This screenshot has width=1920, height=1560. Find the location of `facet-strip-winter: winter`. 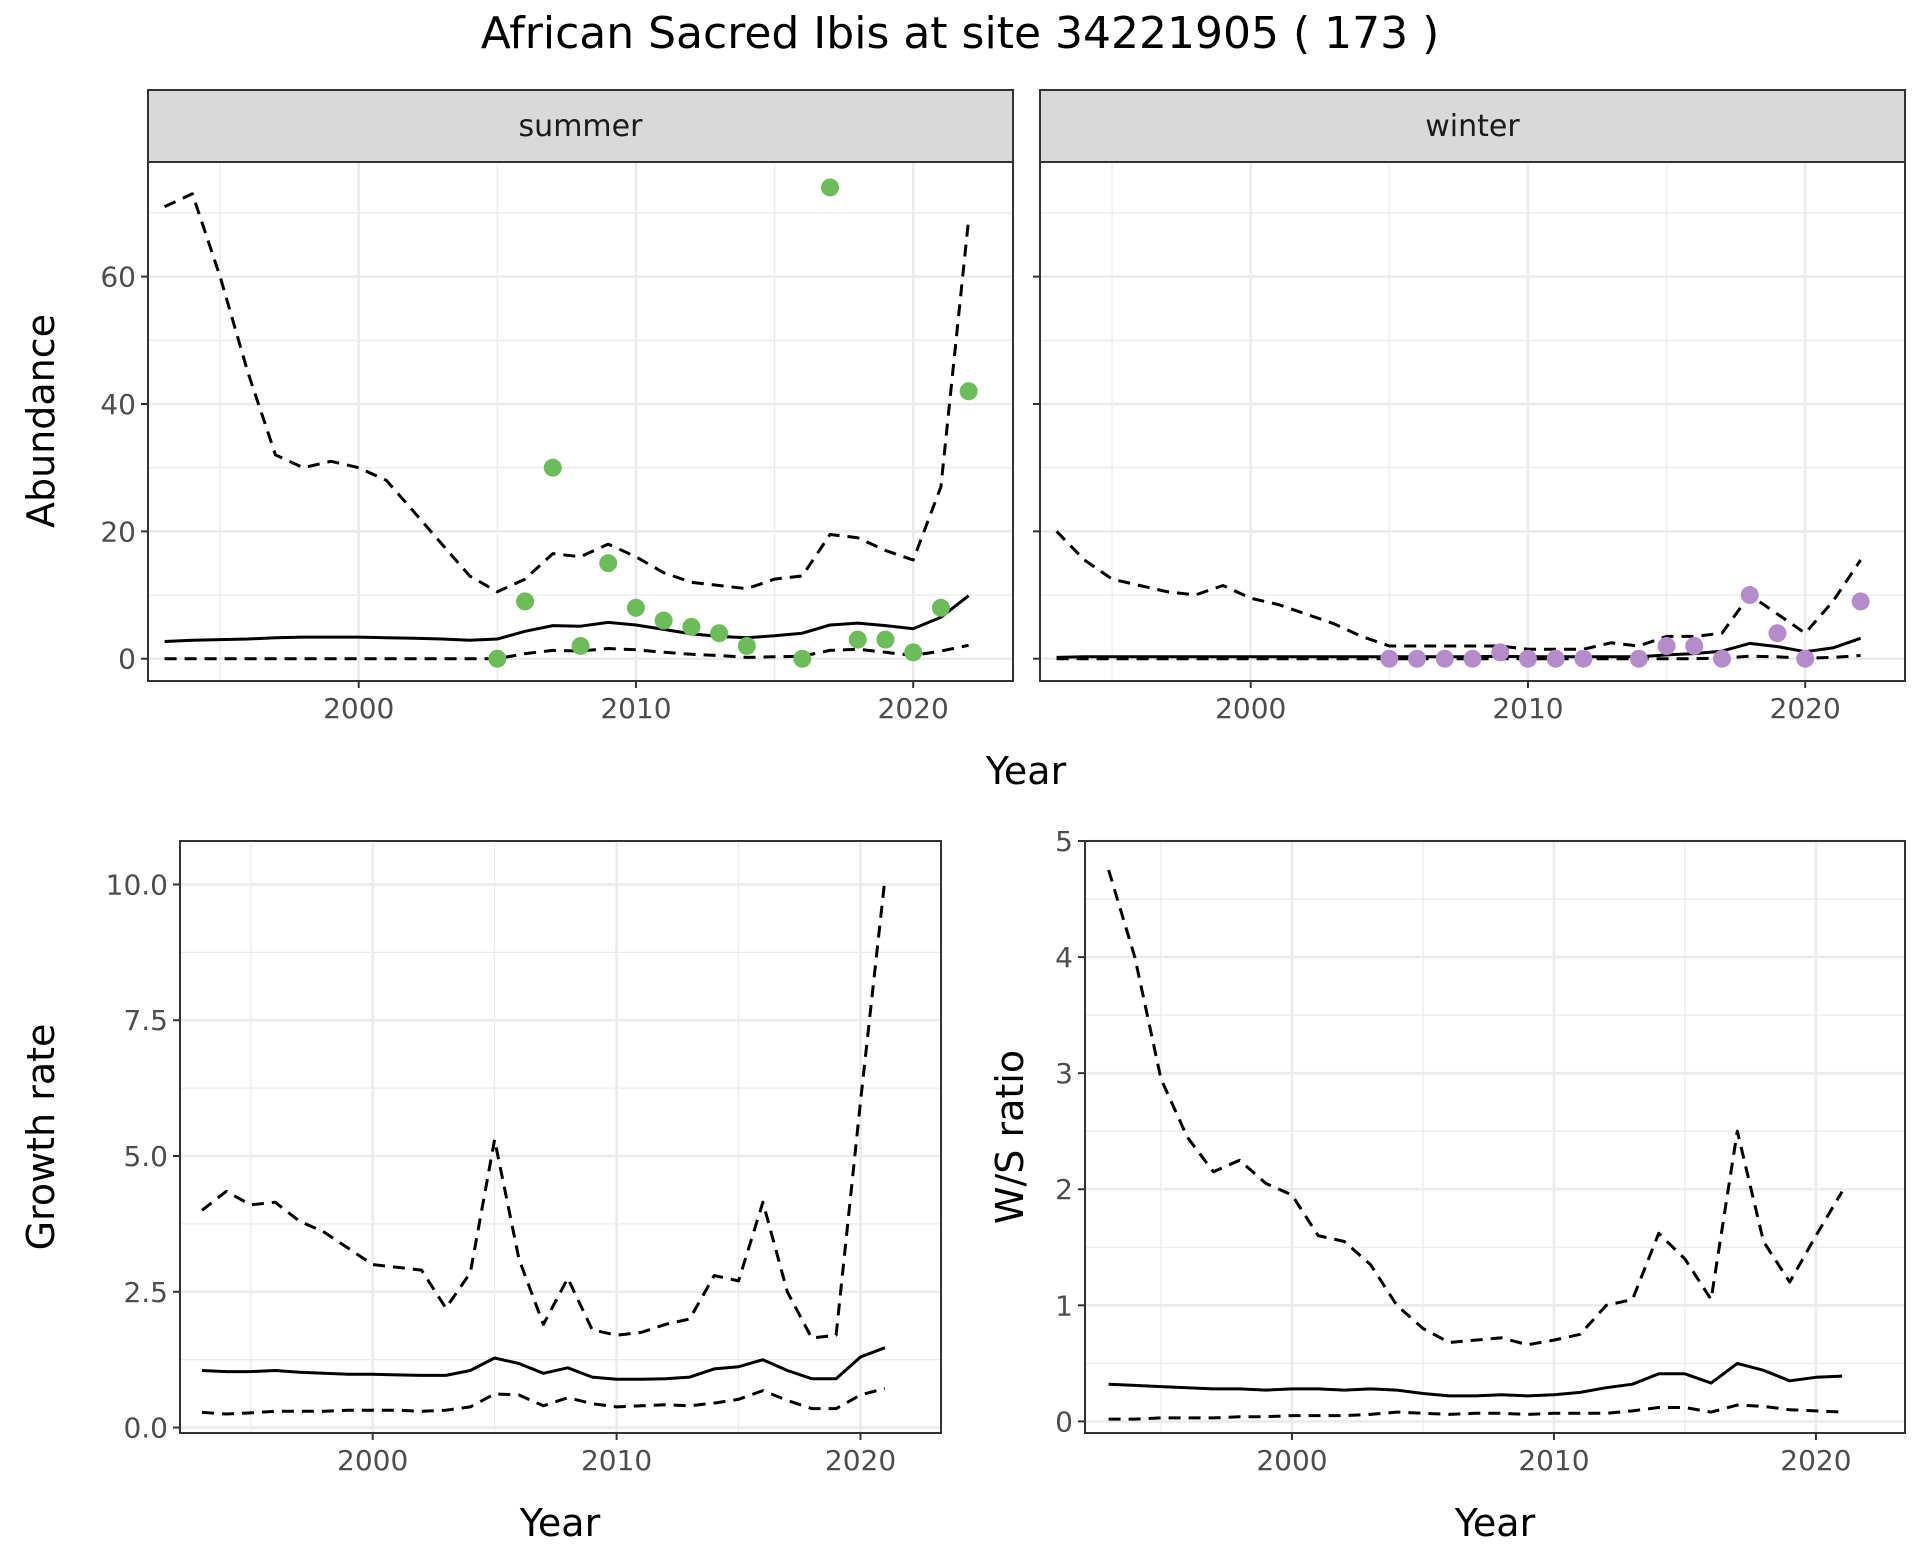

facet-strip-winter: winter is located at coordinates (1472, 126).